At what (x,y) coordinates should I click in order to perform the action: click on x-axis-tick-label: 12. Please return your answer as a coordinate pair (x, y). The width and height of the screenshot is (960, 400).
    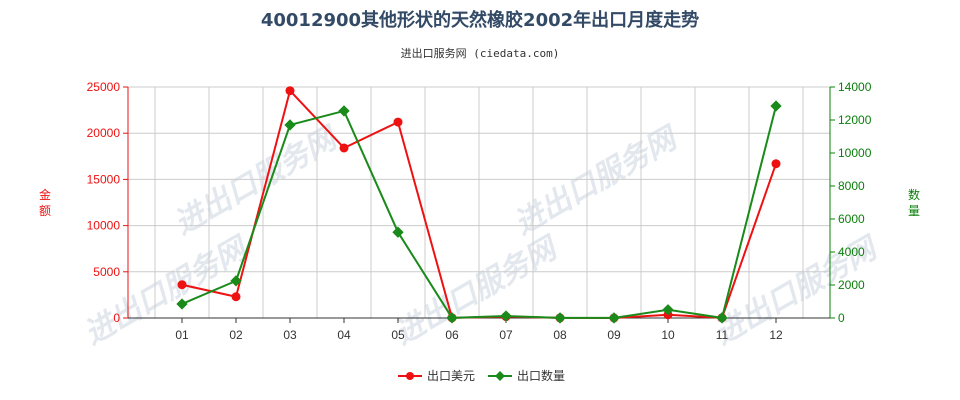
    Looking at the image, I should click on (776, 335).